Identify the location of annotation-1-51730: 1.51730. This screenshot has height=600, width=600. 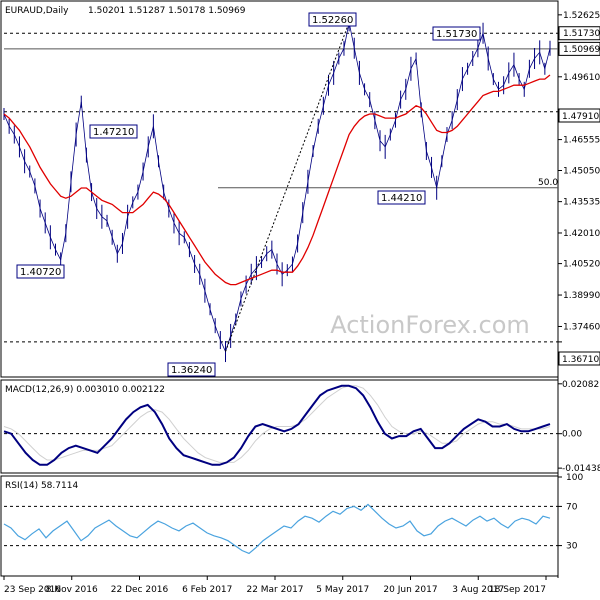
(456, 33).